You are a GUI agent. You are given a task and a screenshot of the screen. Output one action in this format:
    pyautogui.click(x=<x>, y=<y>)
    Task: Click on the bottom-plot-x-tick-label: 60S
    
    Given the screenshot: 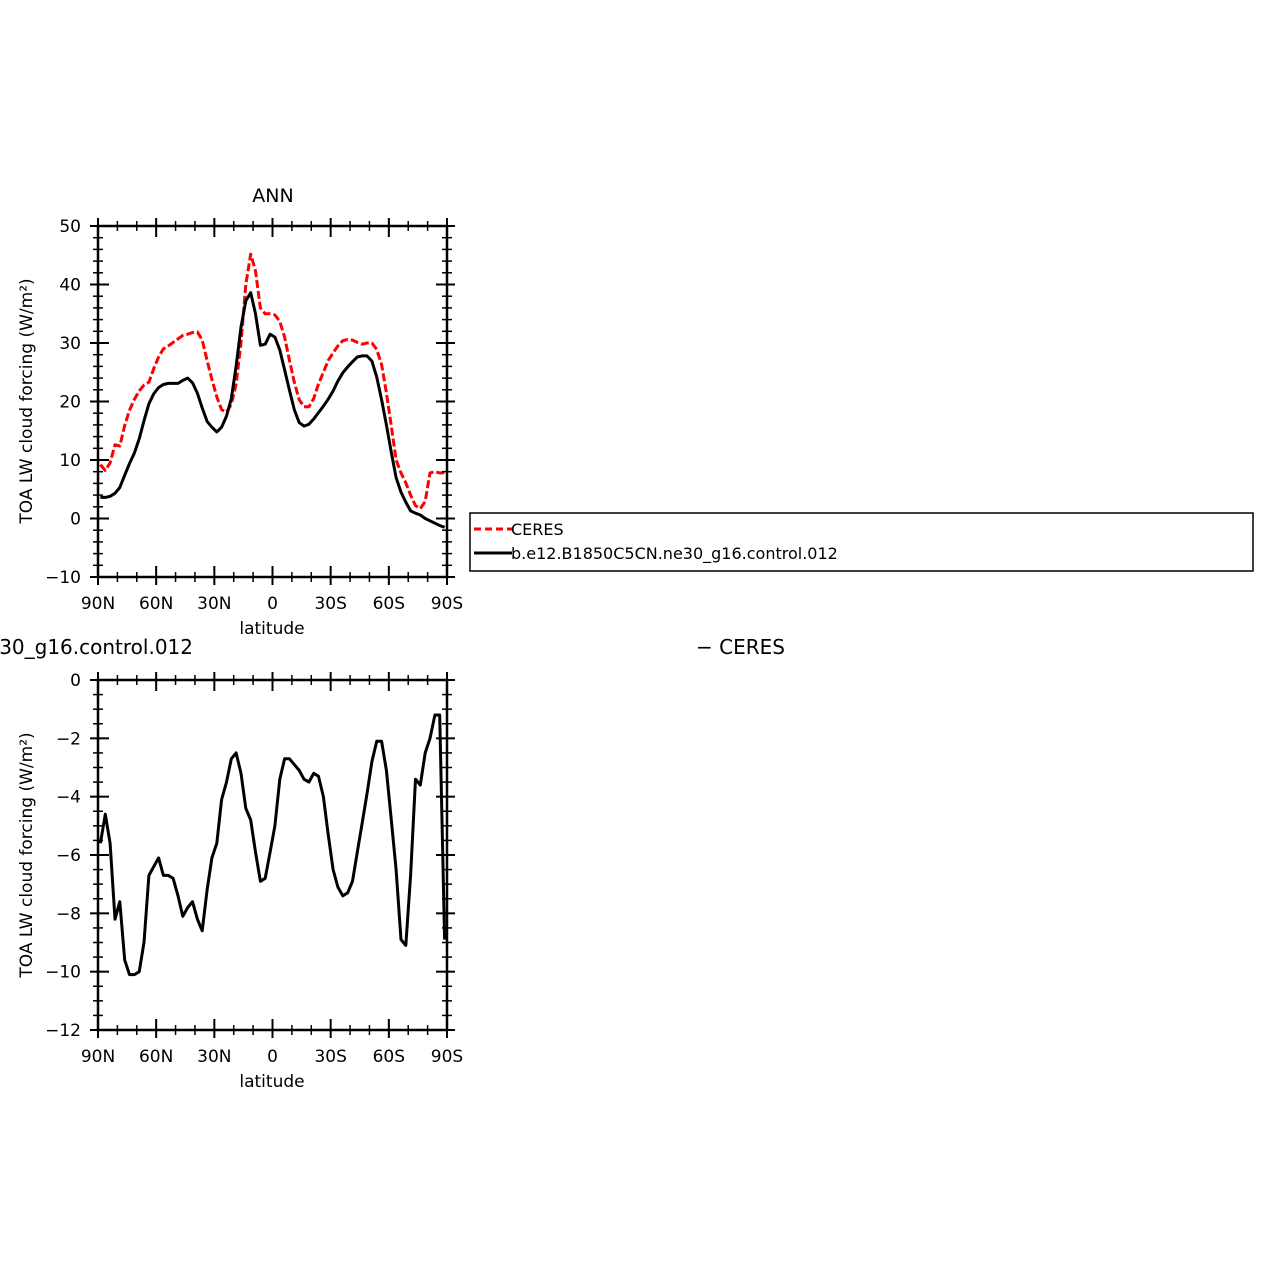 What is the action you would take?
    pyautogui.click(x=389, y=1057)
    